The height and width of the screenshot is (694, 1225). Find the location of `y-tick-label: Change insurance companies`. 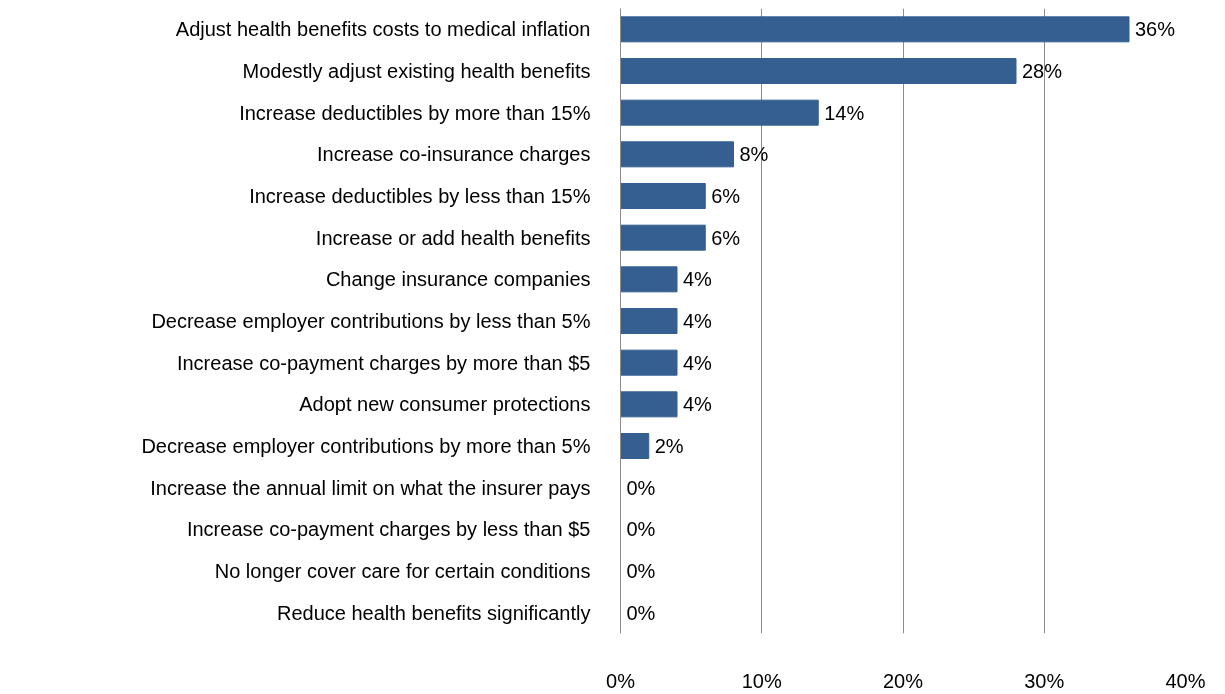

y-tick-label: Change insurance companies is located at coordinates (458, 279).